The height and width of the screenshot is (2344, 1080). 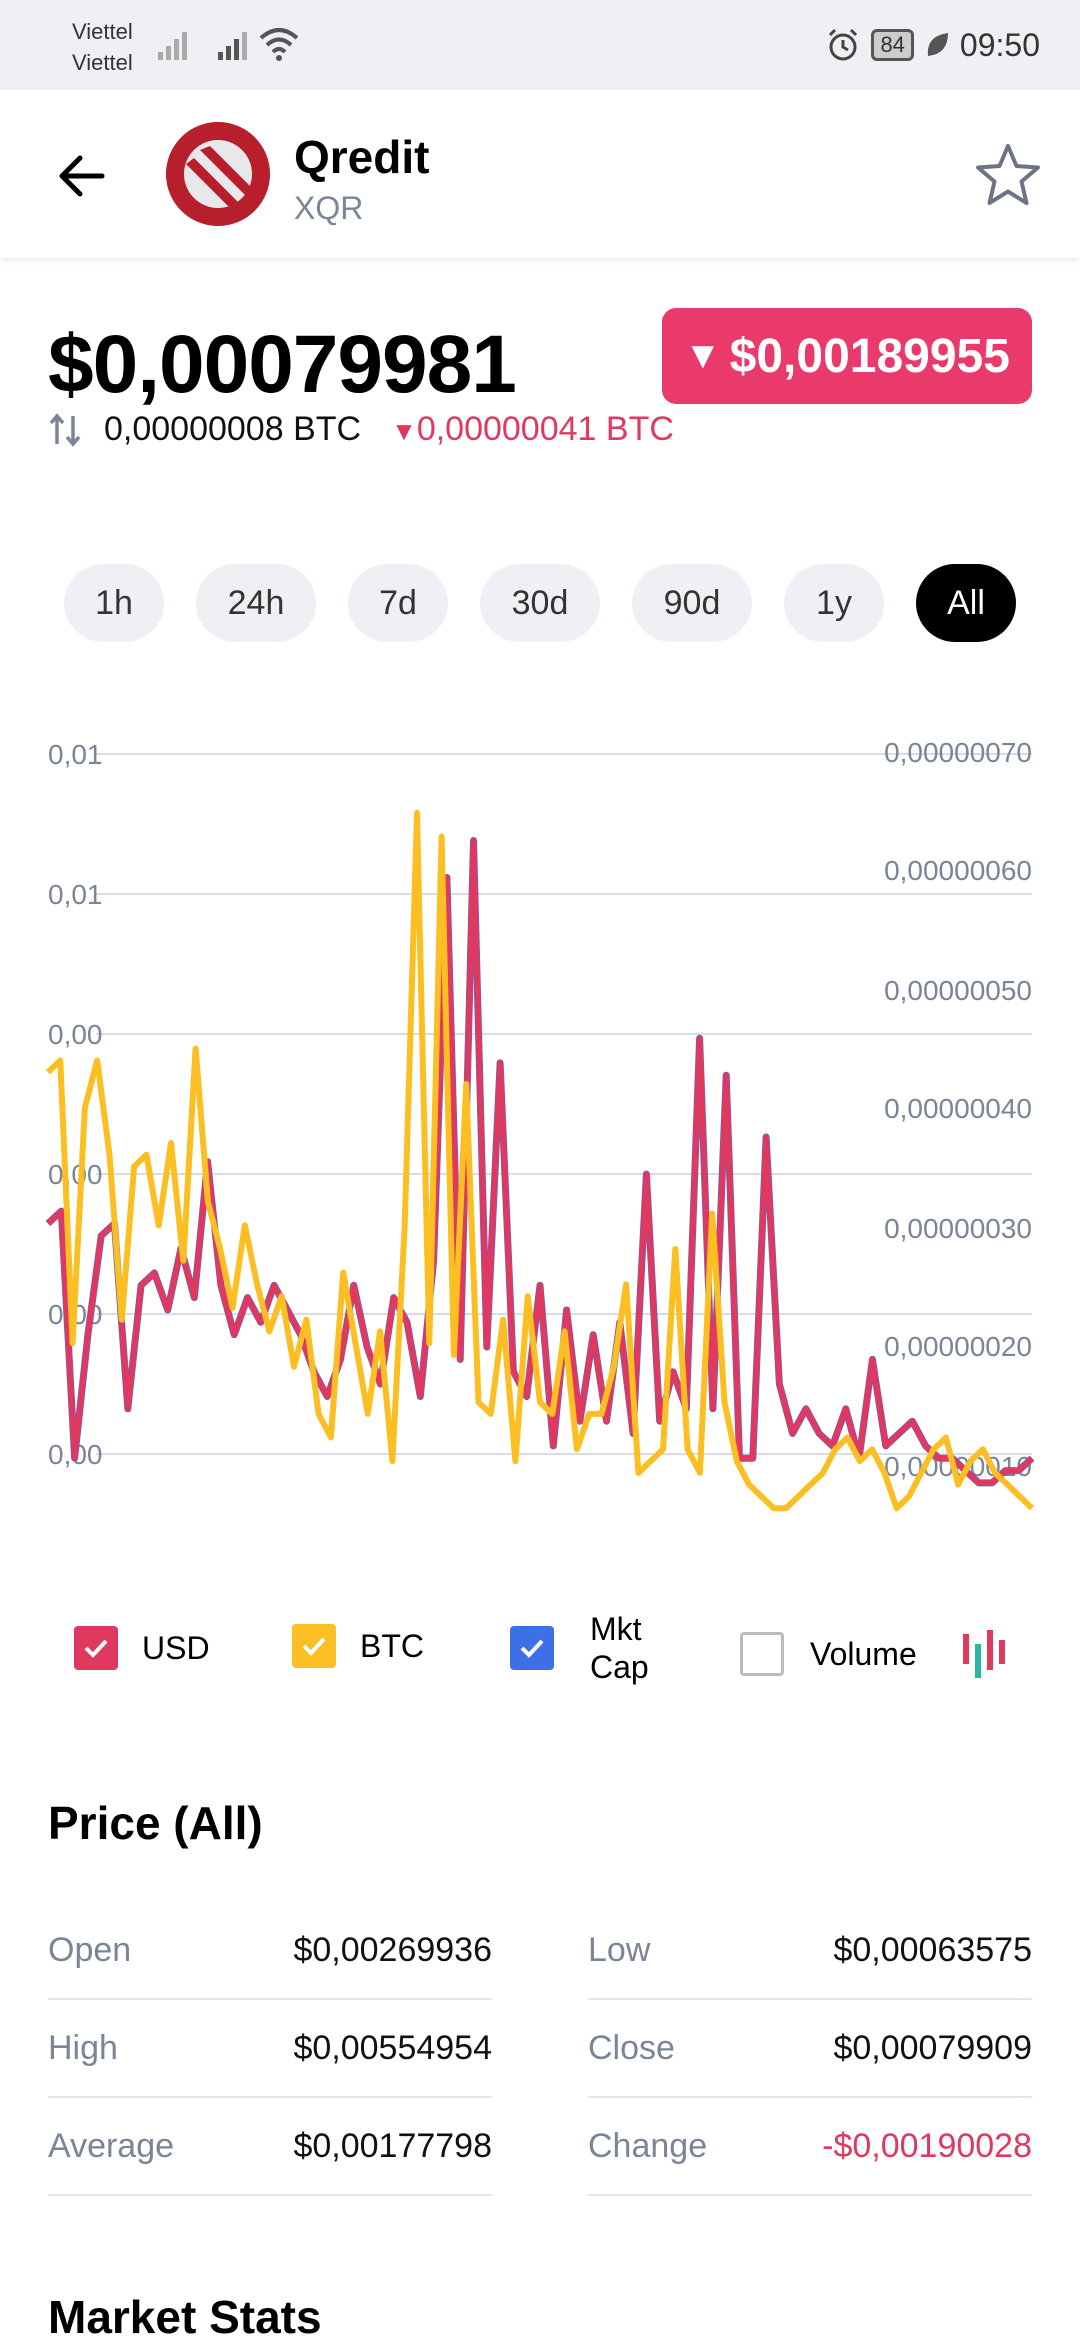 What do you see at coordinates (631, 2047) in the screenshot?
I see `stat-close-label: Close` at bounding box center [631, 2047].